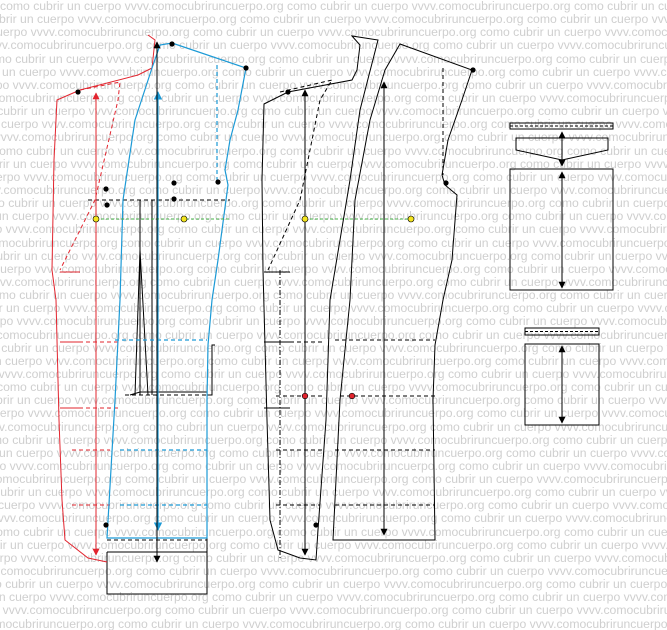 The width and height of the screenshot is (667, 630). What do you see at coordinates (562, 384) in the screenshot?
I see `lower-pocket-bag` at bounding box center [562, 384].